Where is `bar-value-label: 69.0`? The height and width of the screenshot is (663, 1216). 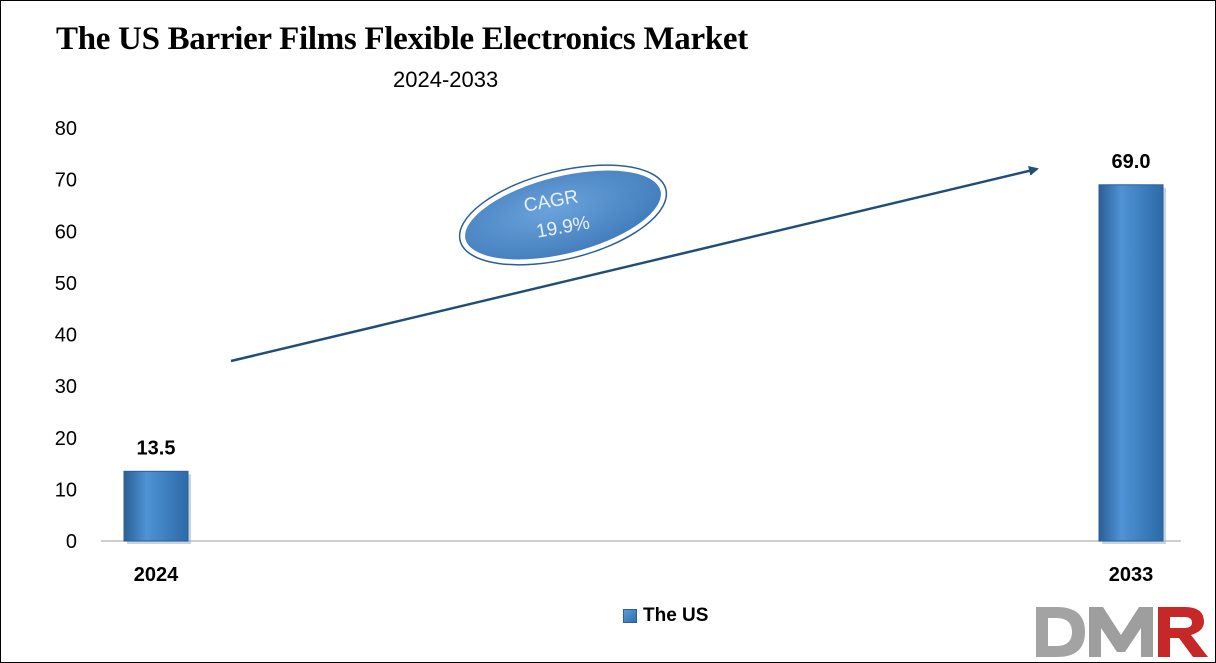 bar-value-label: 69.0 is located at coordinates (1131, 162).